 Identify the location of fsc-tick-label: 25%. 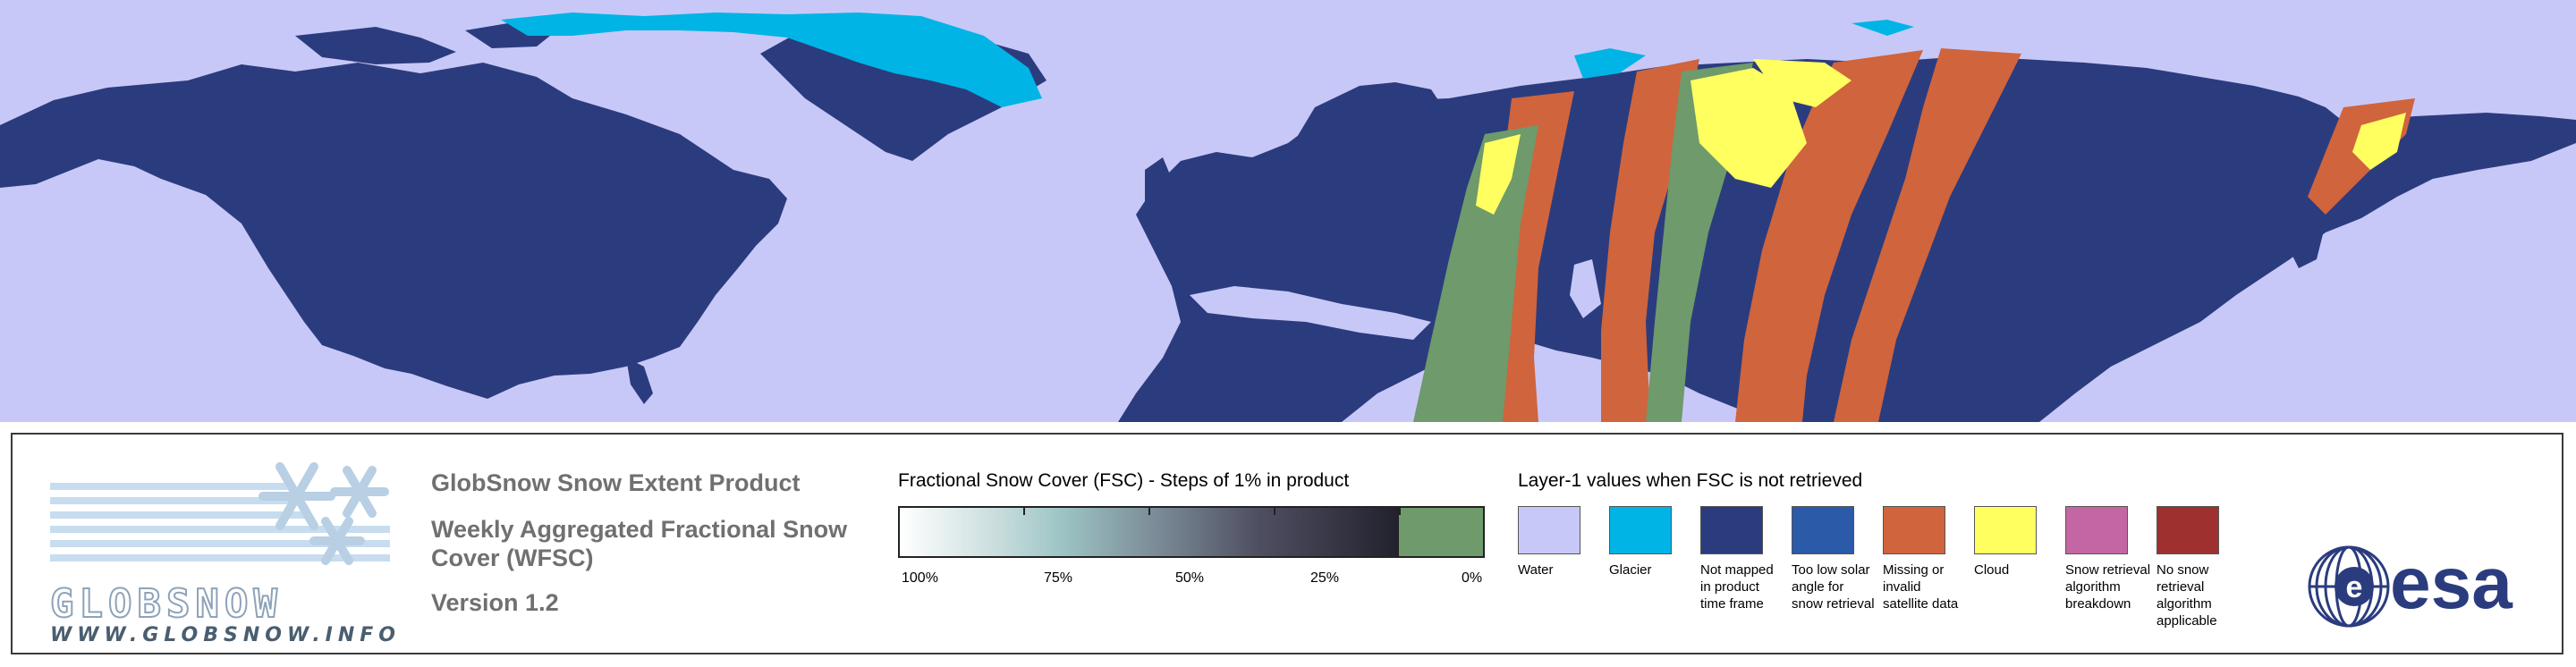
(1325, 578).